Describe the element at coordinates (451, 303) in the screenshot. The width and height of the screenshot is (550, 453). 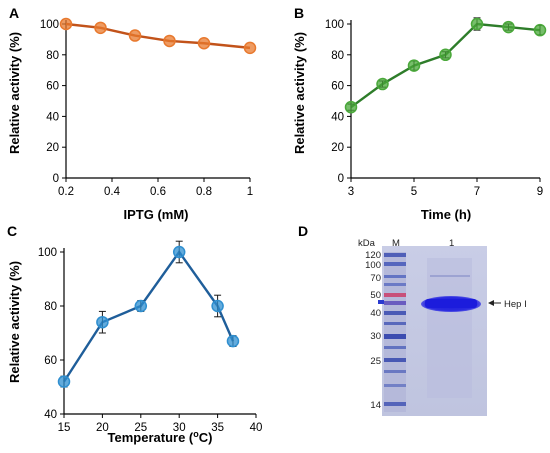
I see `hep-i-band-core` at that location.